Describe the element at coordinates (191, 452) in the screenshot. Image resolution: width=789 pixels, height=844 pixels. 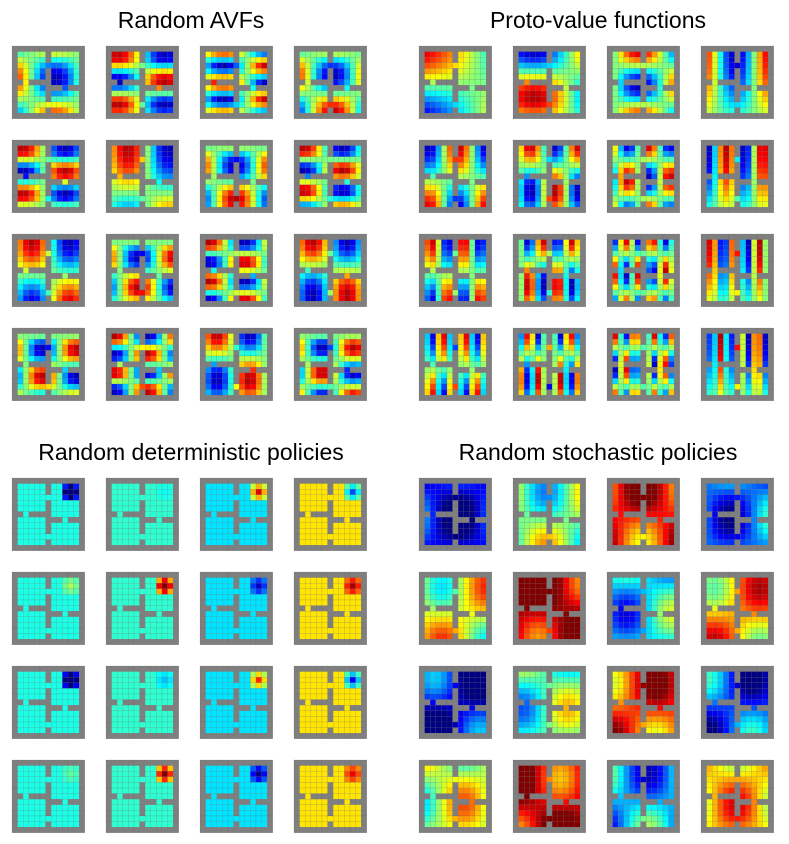
I see `panel-title: Random deterministic policies` at that location.